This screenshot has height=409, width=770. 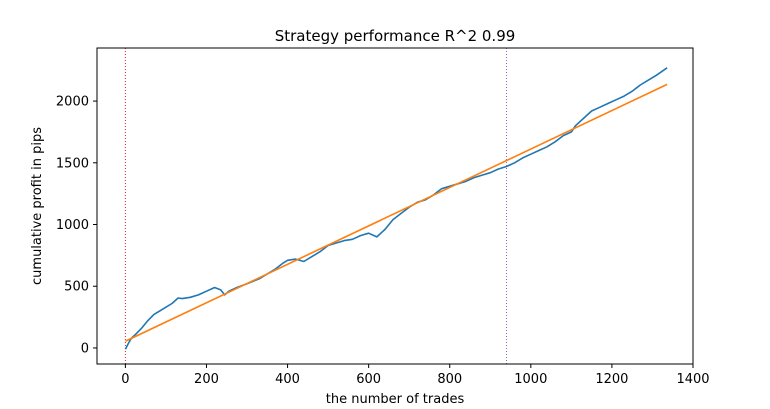 What do you see at coordinates (72, 102) in the screenshot?
I see `y-tick-label: 2000` at bounding box center [72, 102].